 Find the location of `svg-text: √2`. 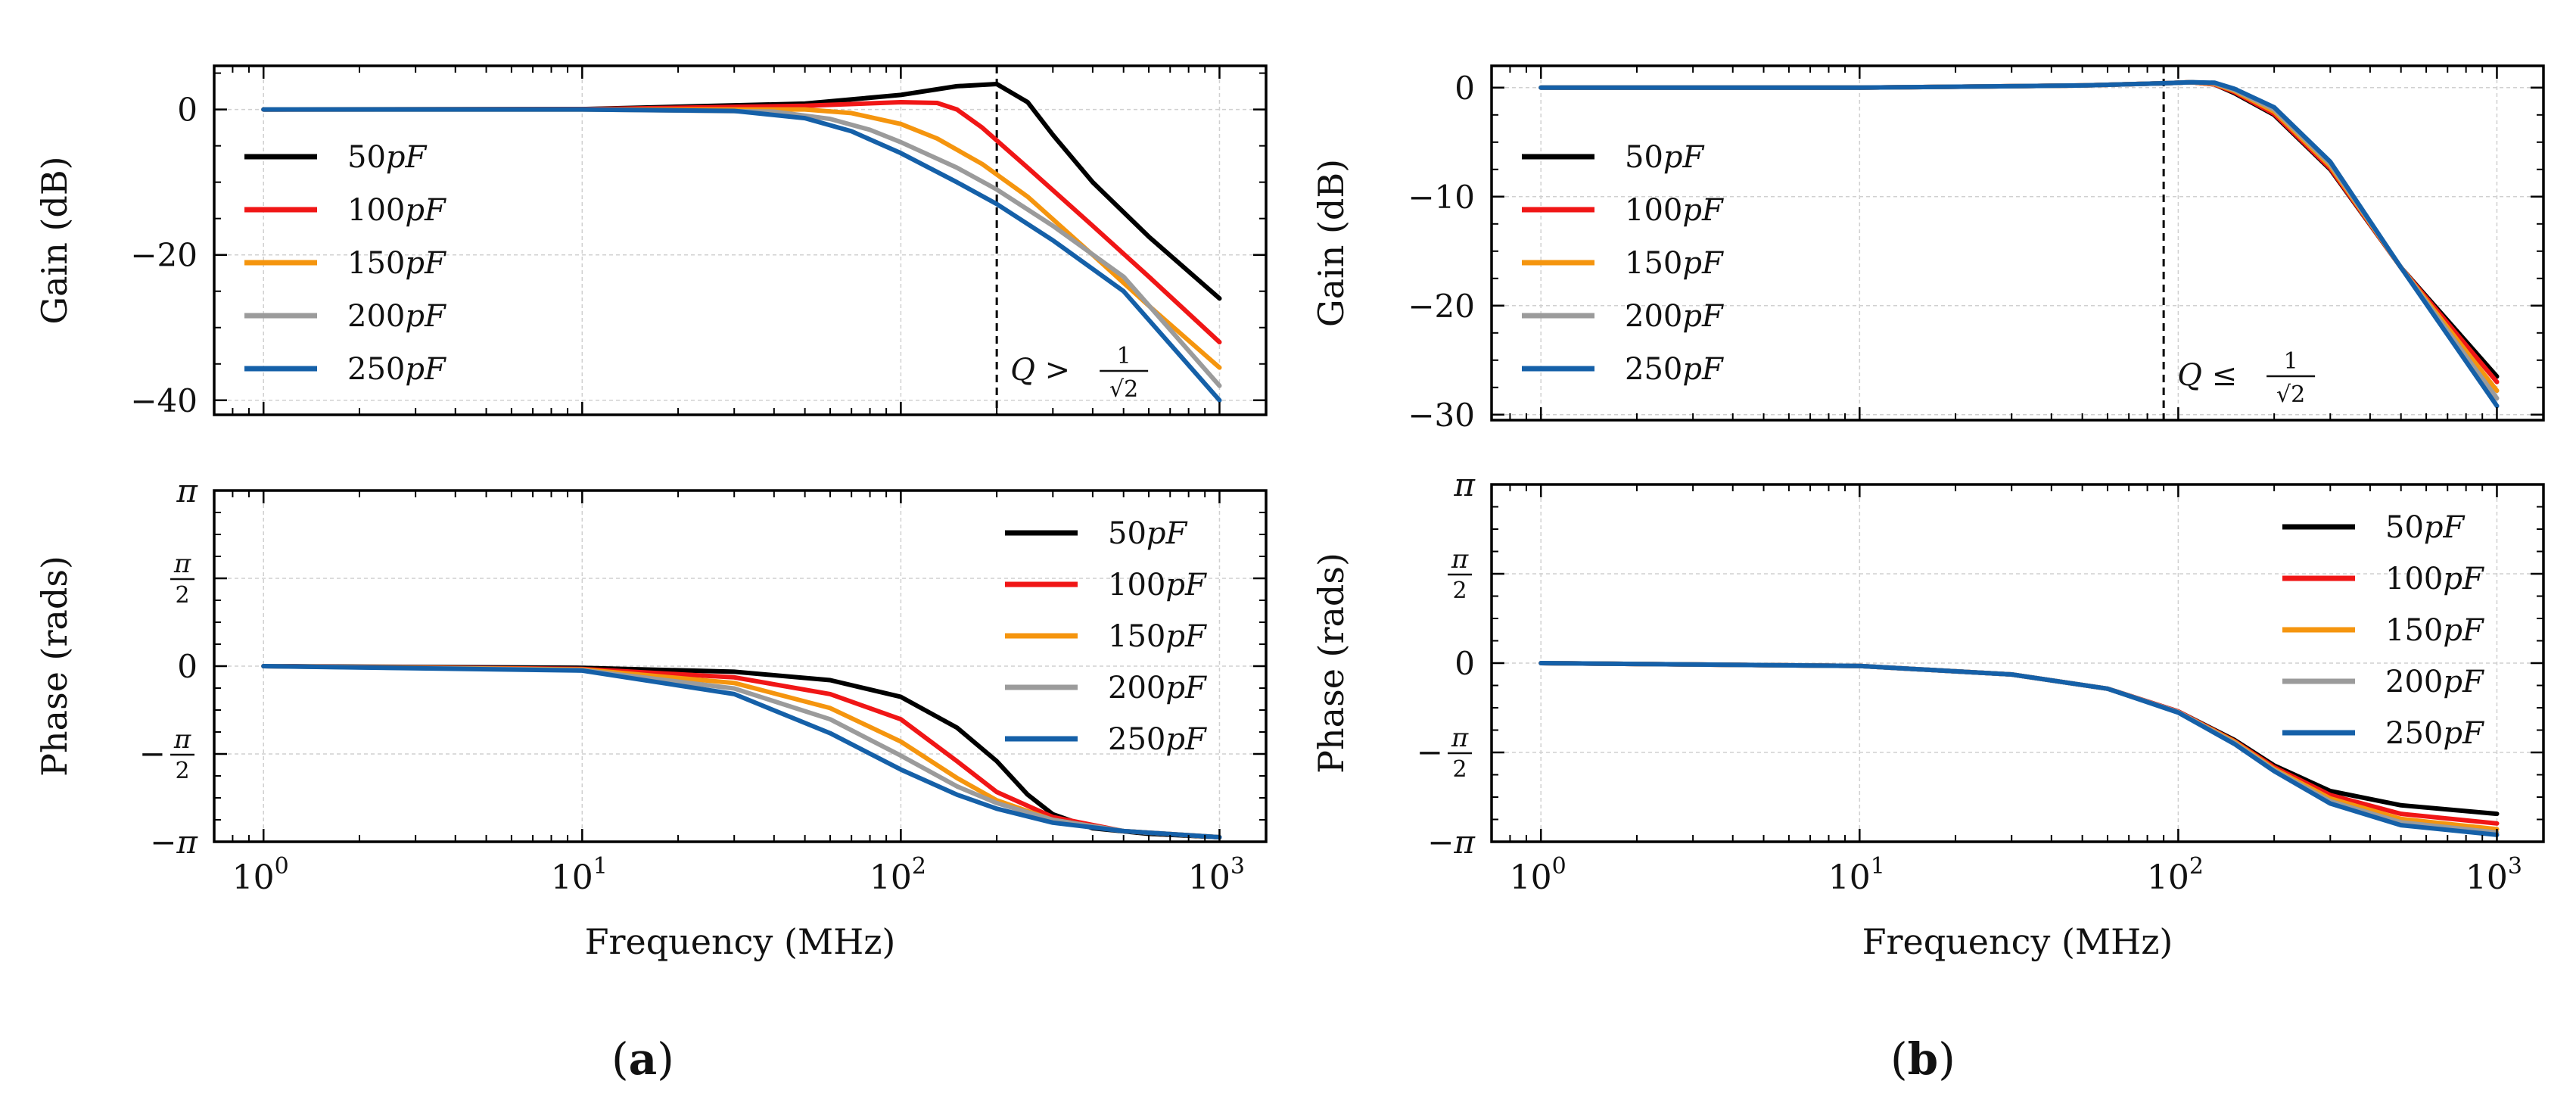

svg-text: √2 is located at coordinates (2290, 395).